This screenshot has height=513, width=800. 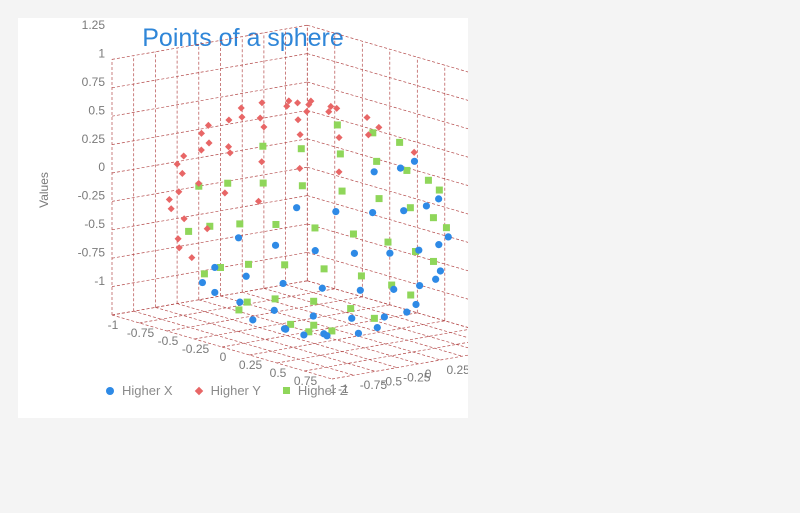 What do you see at coordinates (198, 390) in the screenshot?
I see `legend-marker-higher-y` at bounding box center [198, 390].